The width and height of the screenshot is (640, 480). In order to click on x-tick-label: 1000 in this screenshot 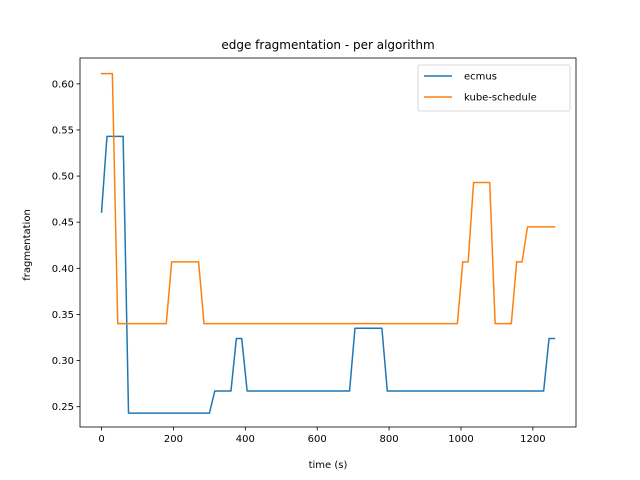, I will do `click(460, 439)`.